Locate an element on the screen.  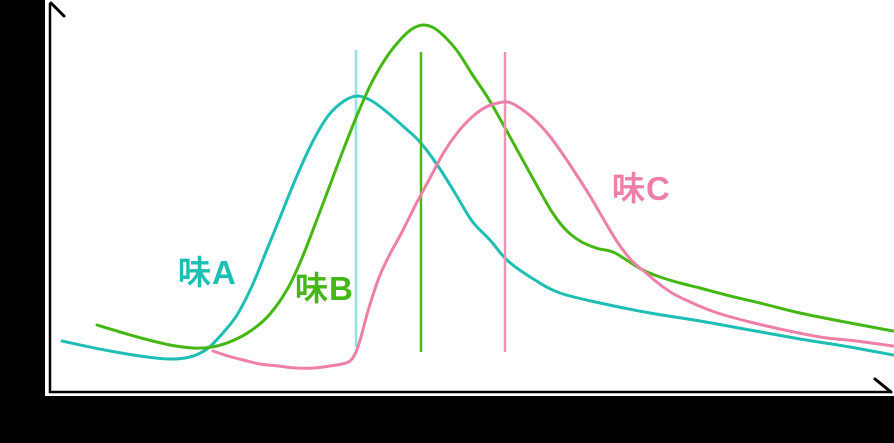
series-label-aji-a: 味A is located at coordinates (207, 272).